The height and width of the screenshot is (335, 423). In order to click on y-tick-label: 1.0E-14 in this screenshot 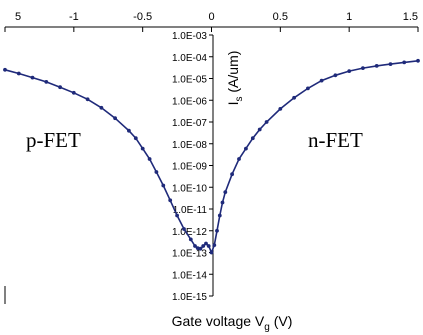, I will do `click(189, 275)`.